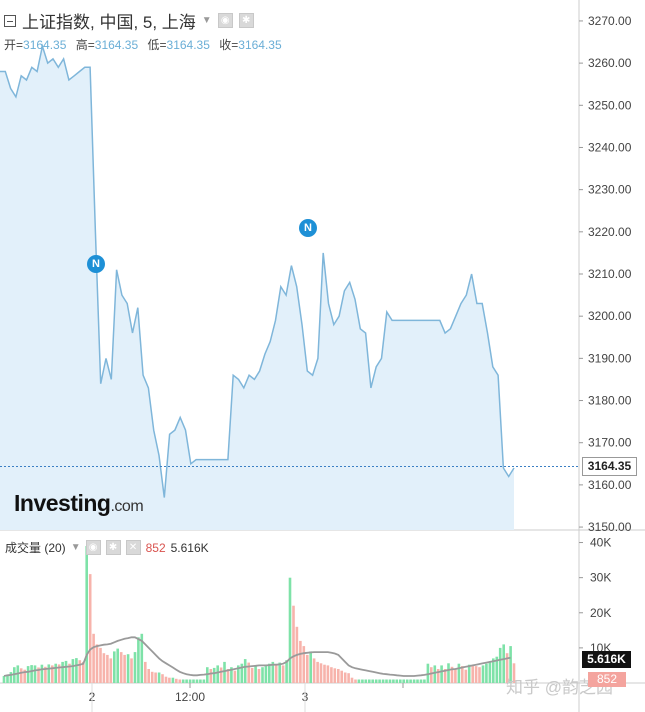 The width and height of the screenshot is (645, 712). Describe the element at coordinates (85, 45) in the screenshot. I see `ohlc-high-label: 高=` at that location.